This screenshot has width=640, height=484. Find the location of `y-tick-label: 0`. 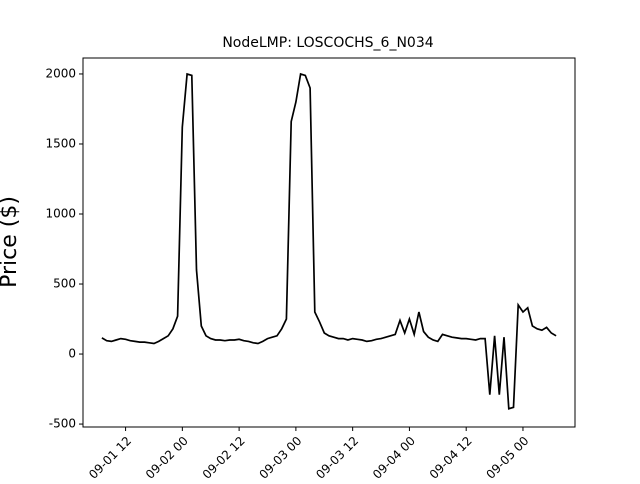

y-tick-label: 0 is located at coordinates (72, 354).